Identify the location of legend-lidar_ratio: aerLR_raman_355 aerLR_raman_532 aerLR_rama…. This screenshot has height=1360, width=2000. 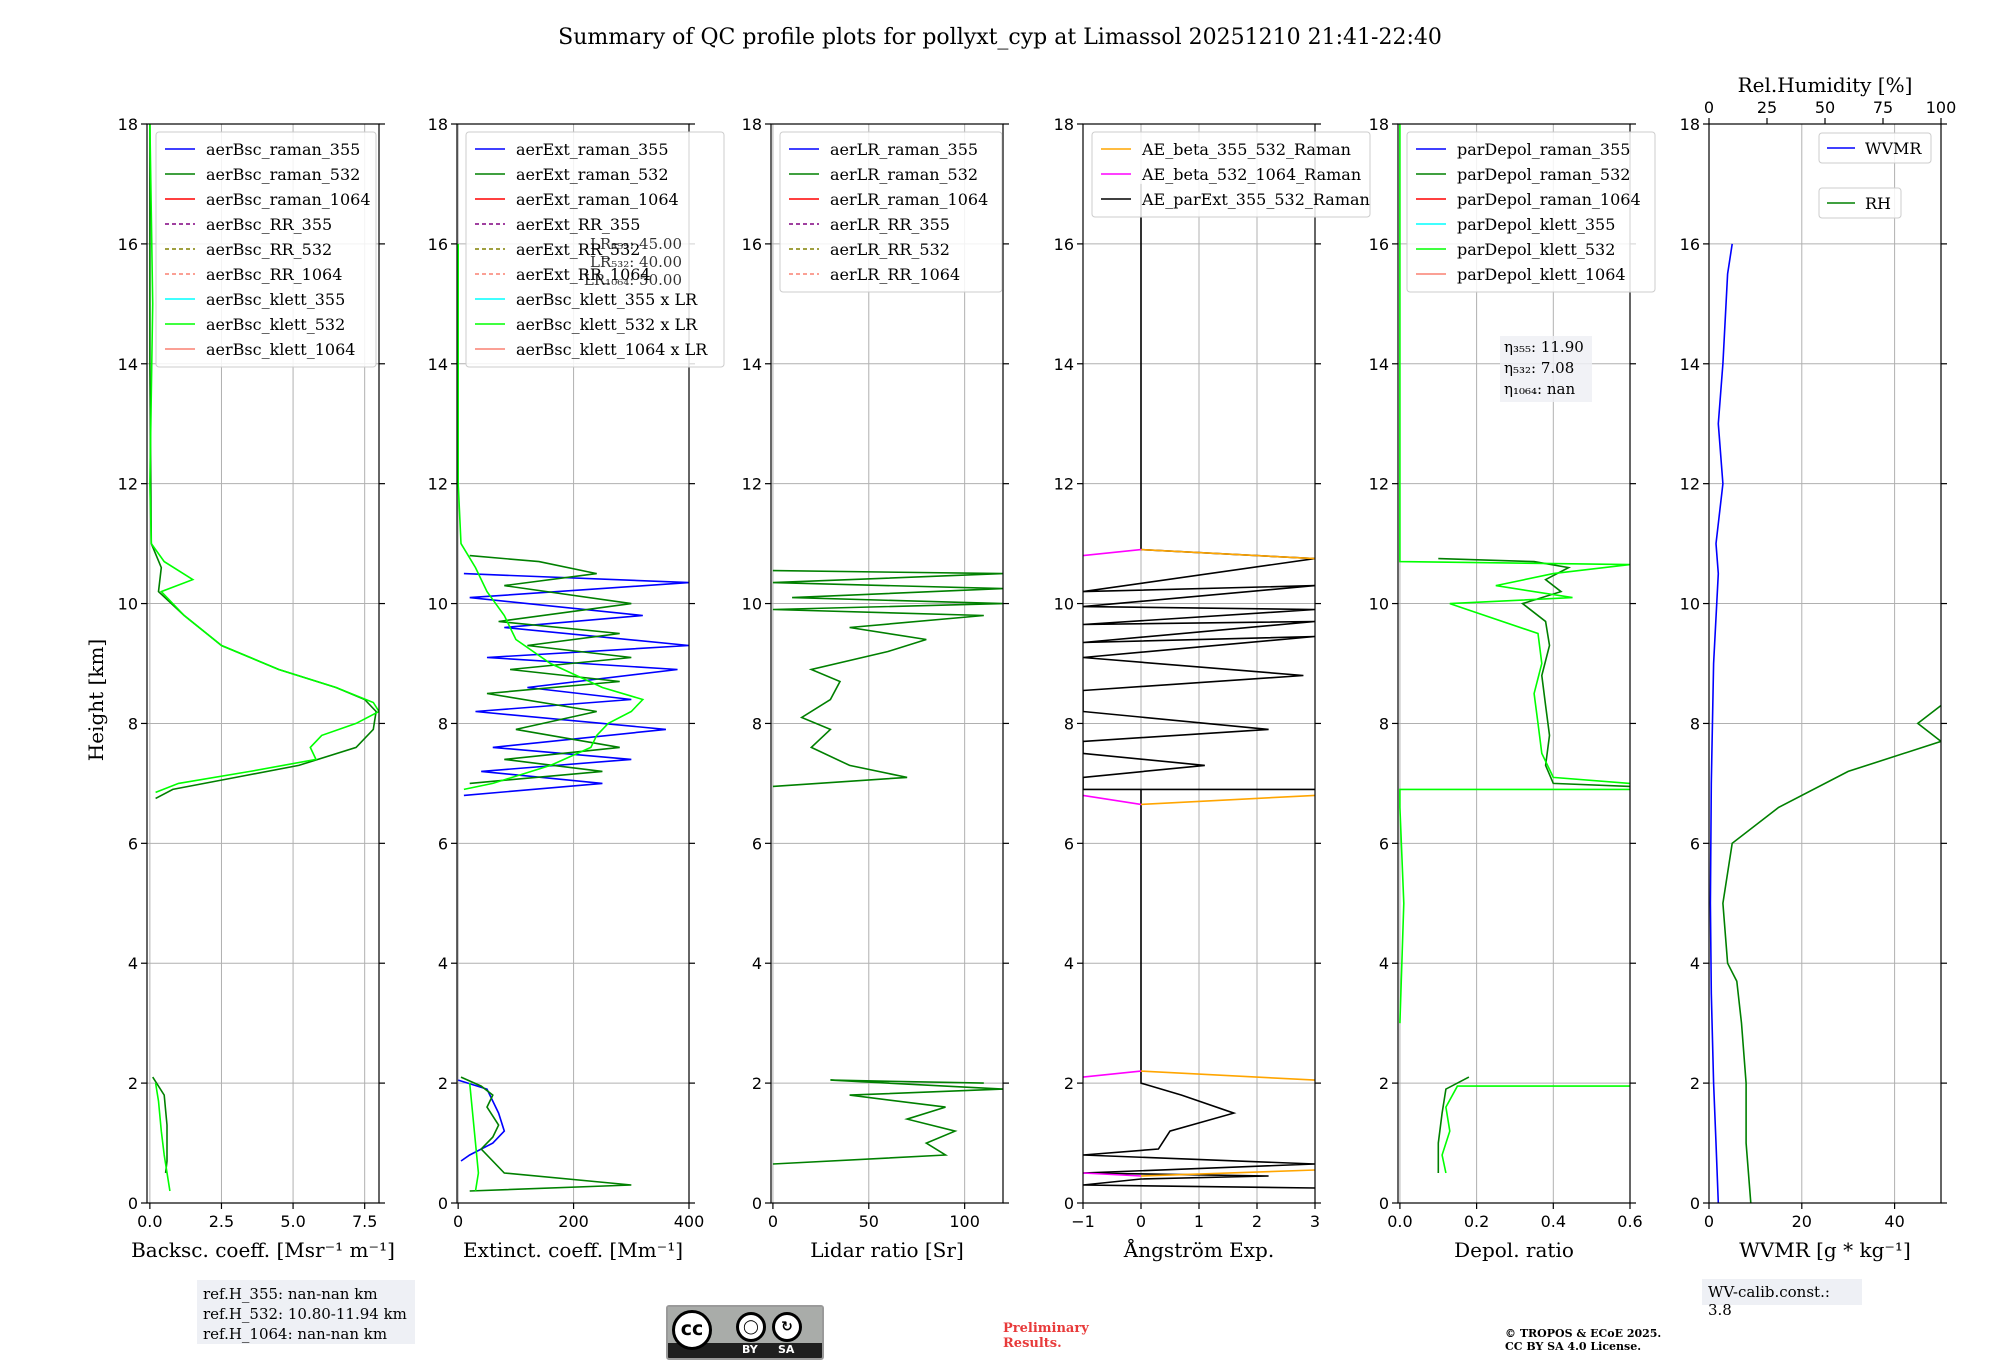
(891, 212).